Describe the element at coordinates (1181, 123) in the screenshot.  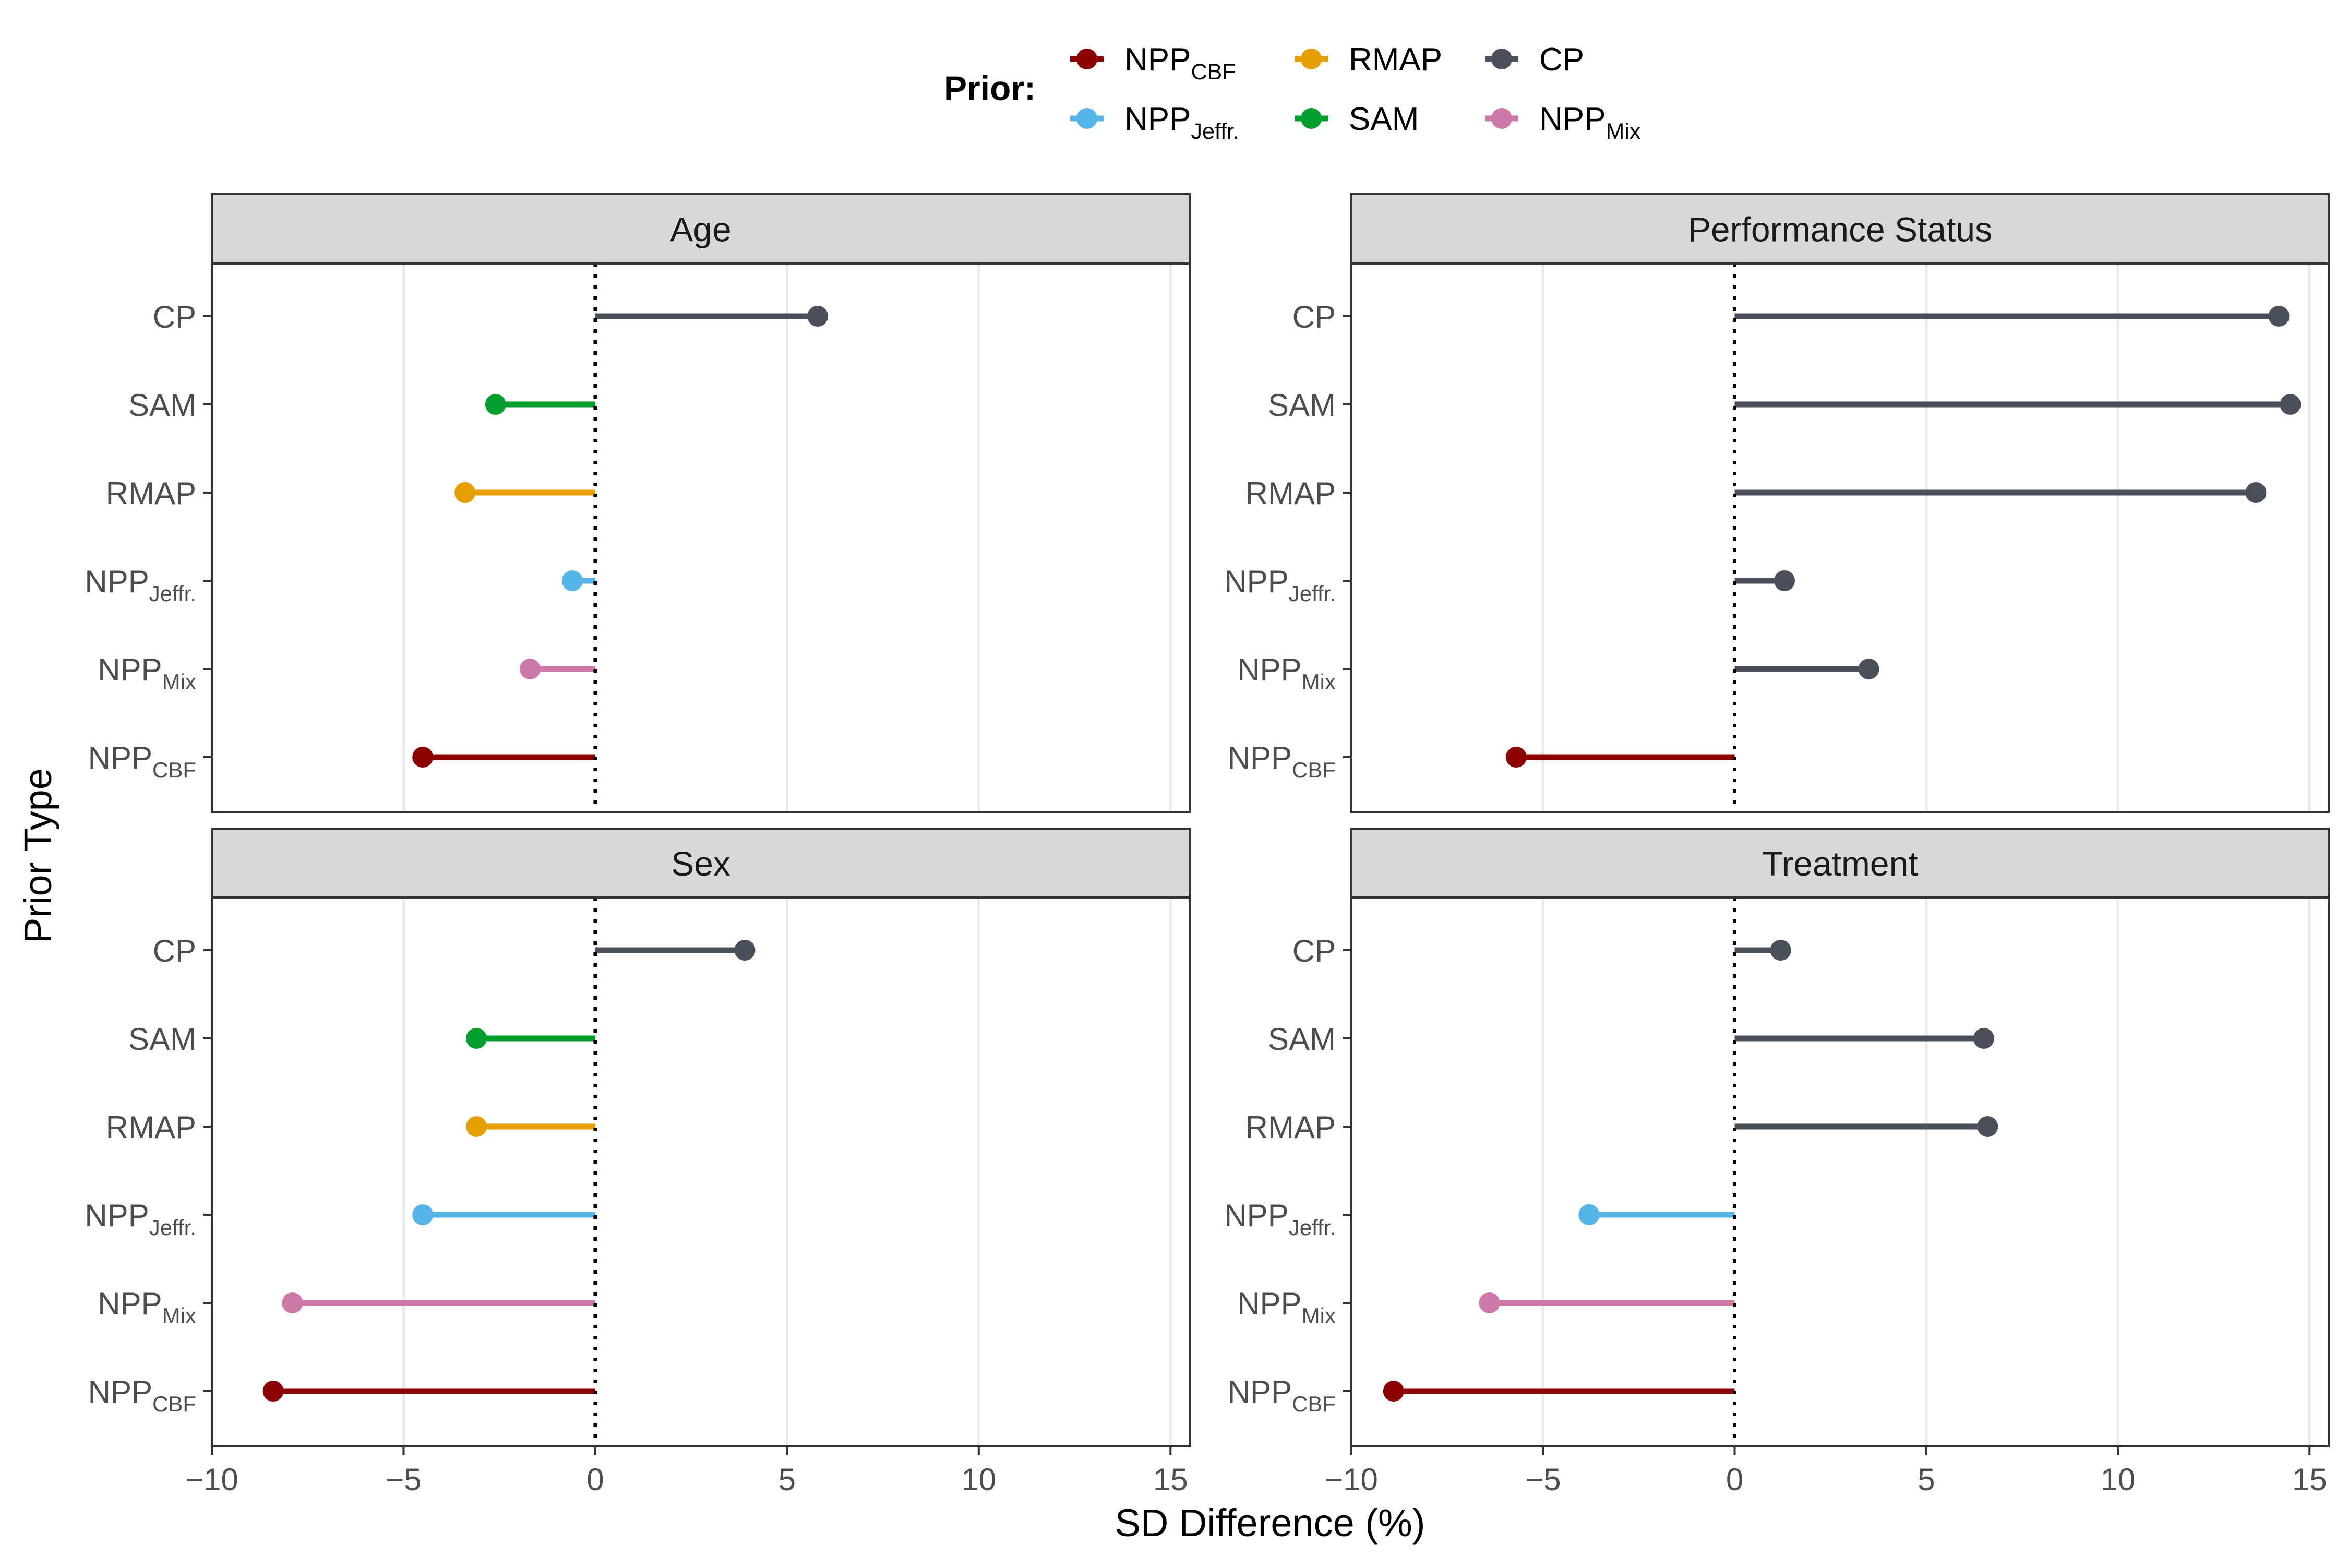
I see `legend-label: NPPJeffr.` at that location.